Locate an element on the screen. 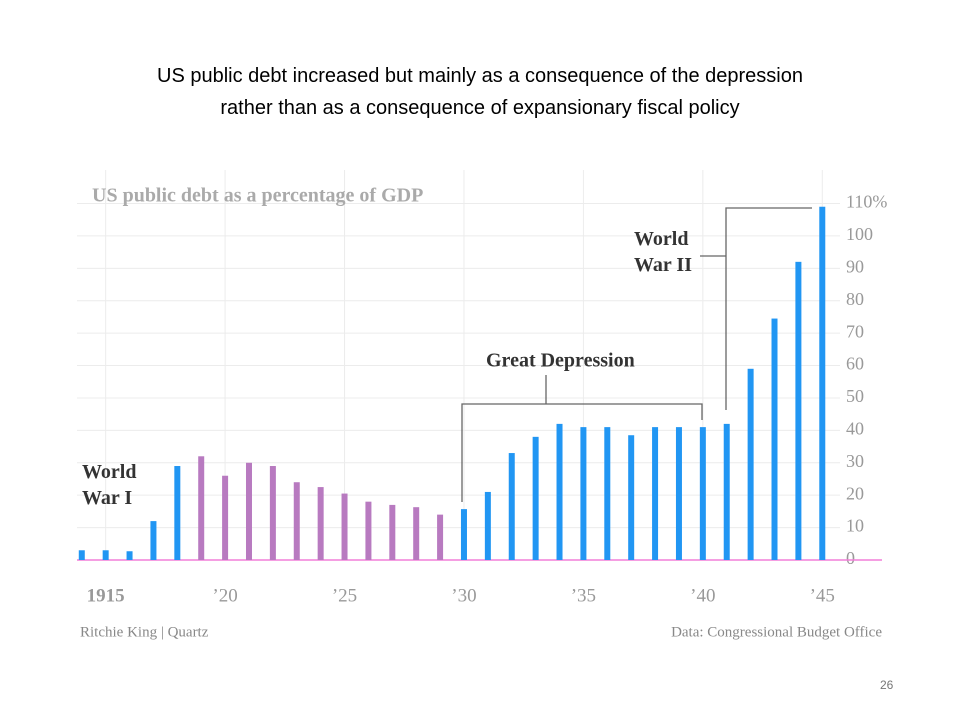 This screenshot has height=720, width=960. x-tick-label: ’40 is located at coordinates (702, 595).